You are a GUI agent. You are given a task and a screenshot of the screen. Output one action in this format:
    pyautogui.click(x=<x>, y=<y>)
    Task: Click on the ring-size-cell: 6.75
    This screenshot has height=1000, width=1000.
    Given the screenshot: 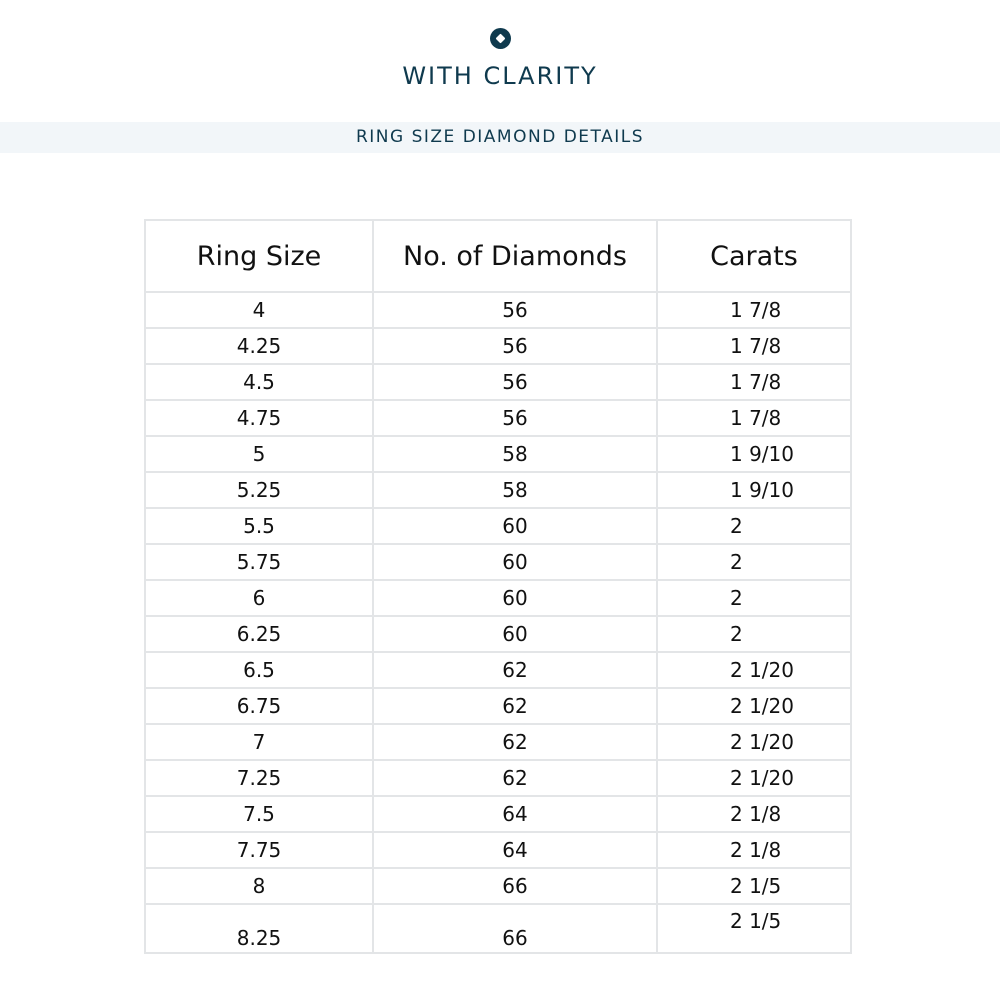 What is the action you would take?
    pyautogui.click(x=259, y=706)
    